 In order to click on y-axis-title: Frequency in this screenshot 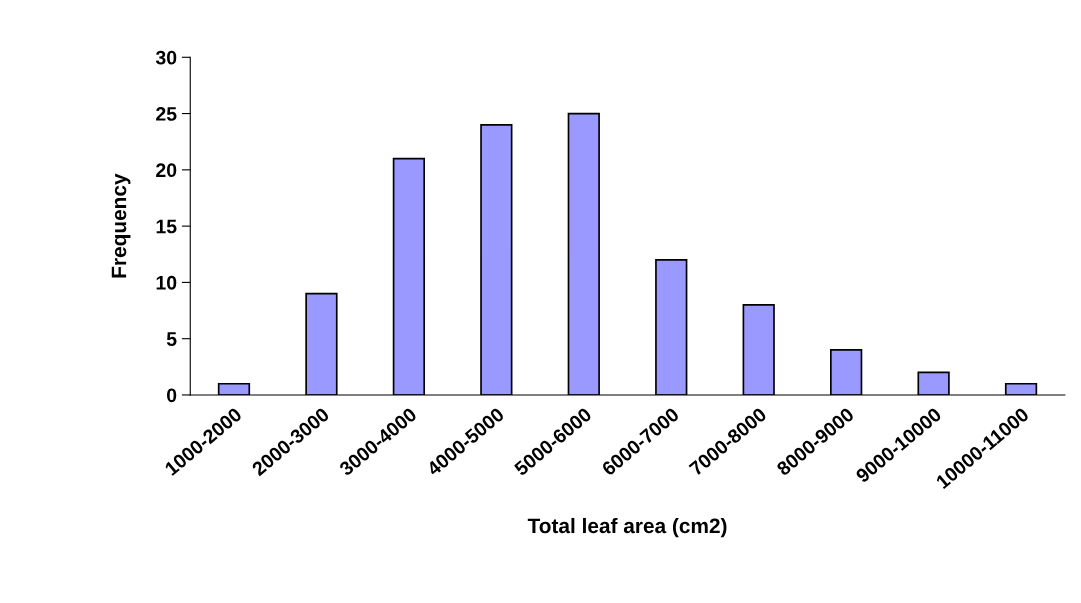, I will do `click(121, 225)`.